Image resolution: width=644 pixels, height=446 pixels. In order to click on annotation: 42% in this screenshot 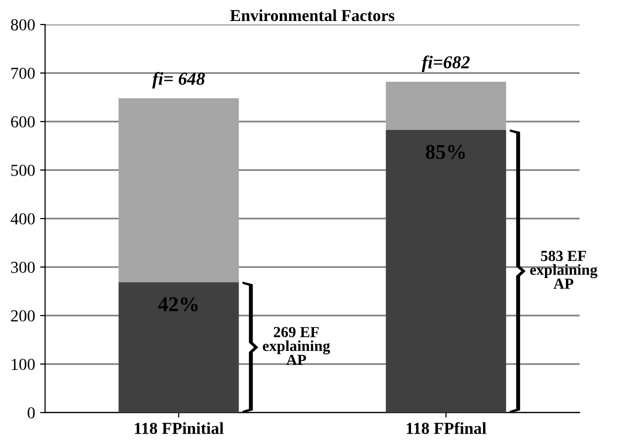, I will do `click(178, 304)`.